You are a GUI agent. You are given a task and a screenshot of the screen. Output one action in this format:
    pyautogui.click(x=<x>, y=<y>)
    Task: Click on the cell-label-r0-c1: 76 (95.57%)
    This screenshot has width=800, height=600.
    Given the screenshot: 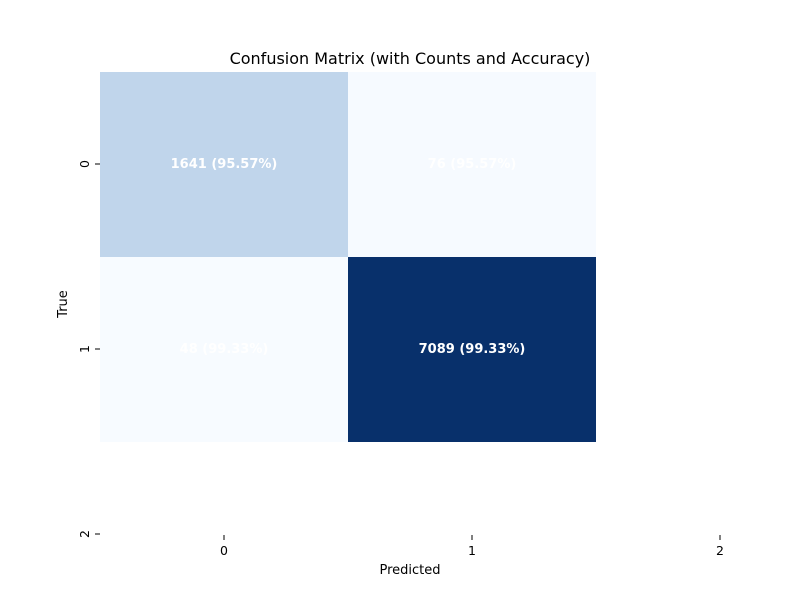 What is the action you would take?
    pyautogui.click(x=472, y=164)
    